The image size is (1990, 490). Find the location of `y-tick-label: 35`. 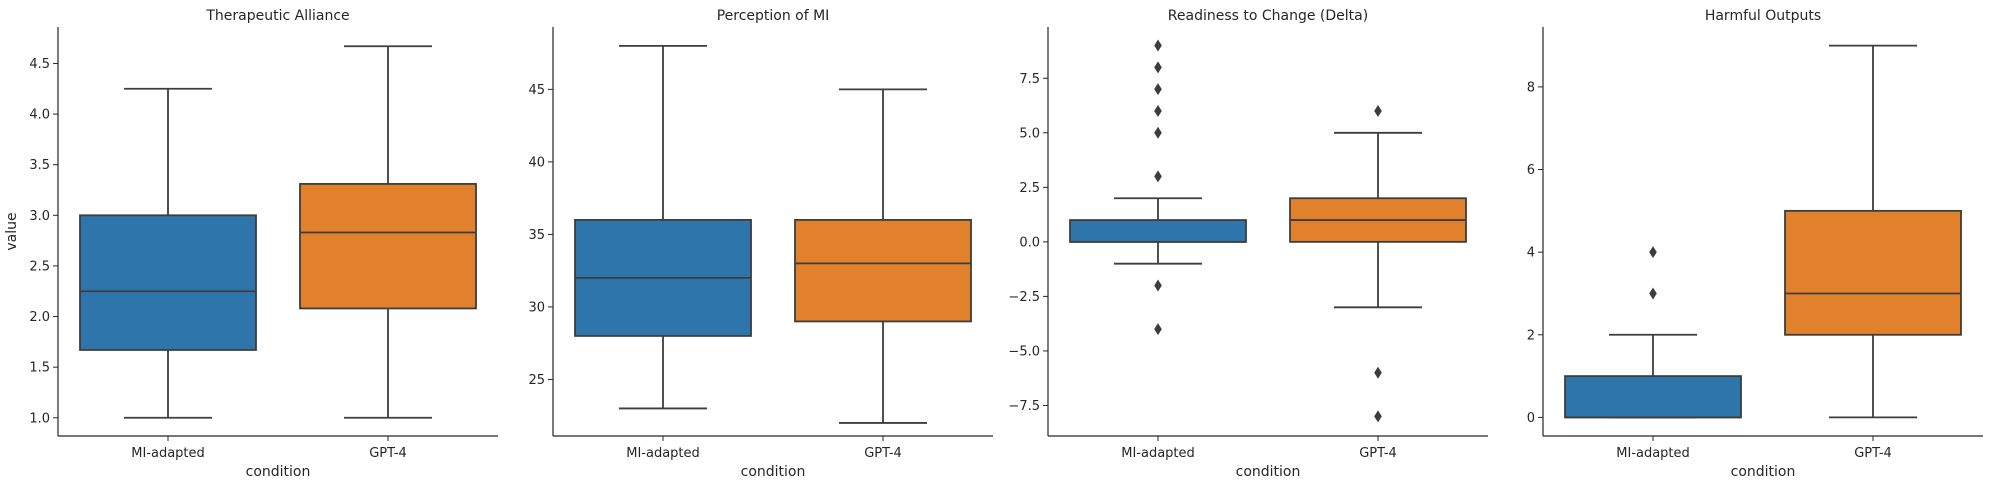

y-tick-label: 35 is located at coordinates (536, 235).